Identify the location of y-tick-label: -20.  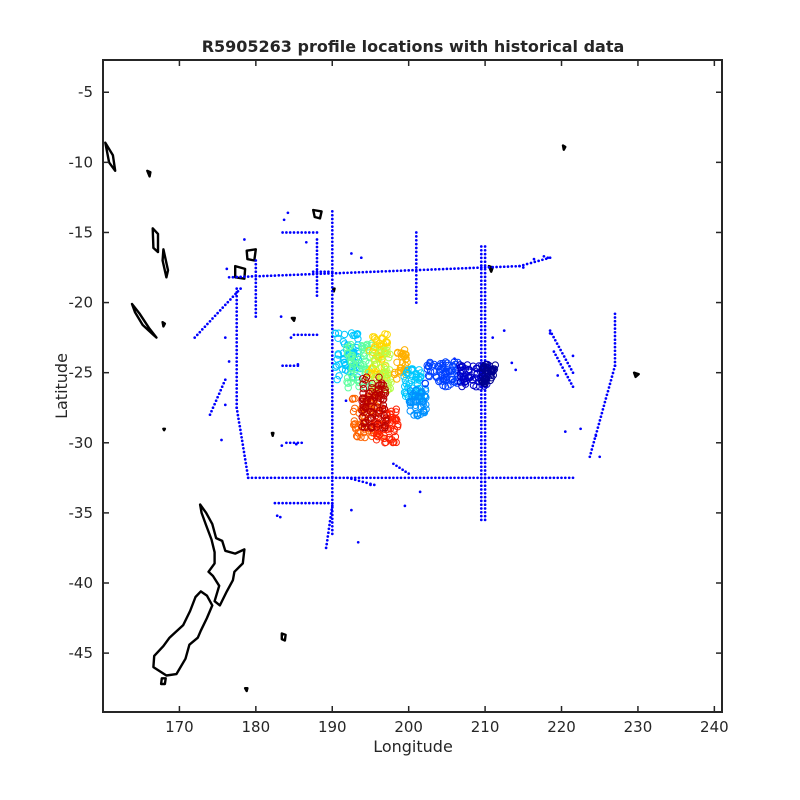
(81, 303).